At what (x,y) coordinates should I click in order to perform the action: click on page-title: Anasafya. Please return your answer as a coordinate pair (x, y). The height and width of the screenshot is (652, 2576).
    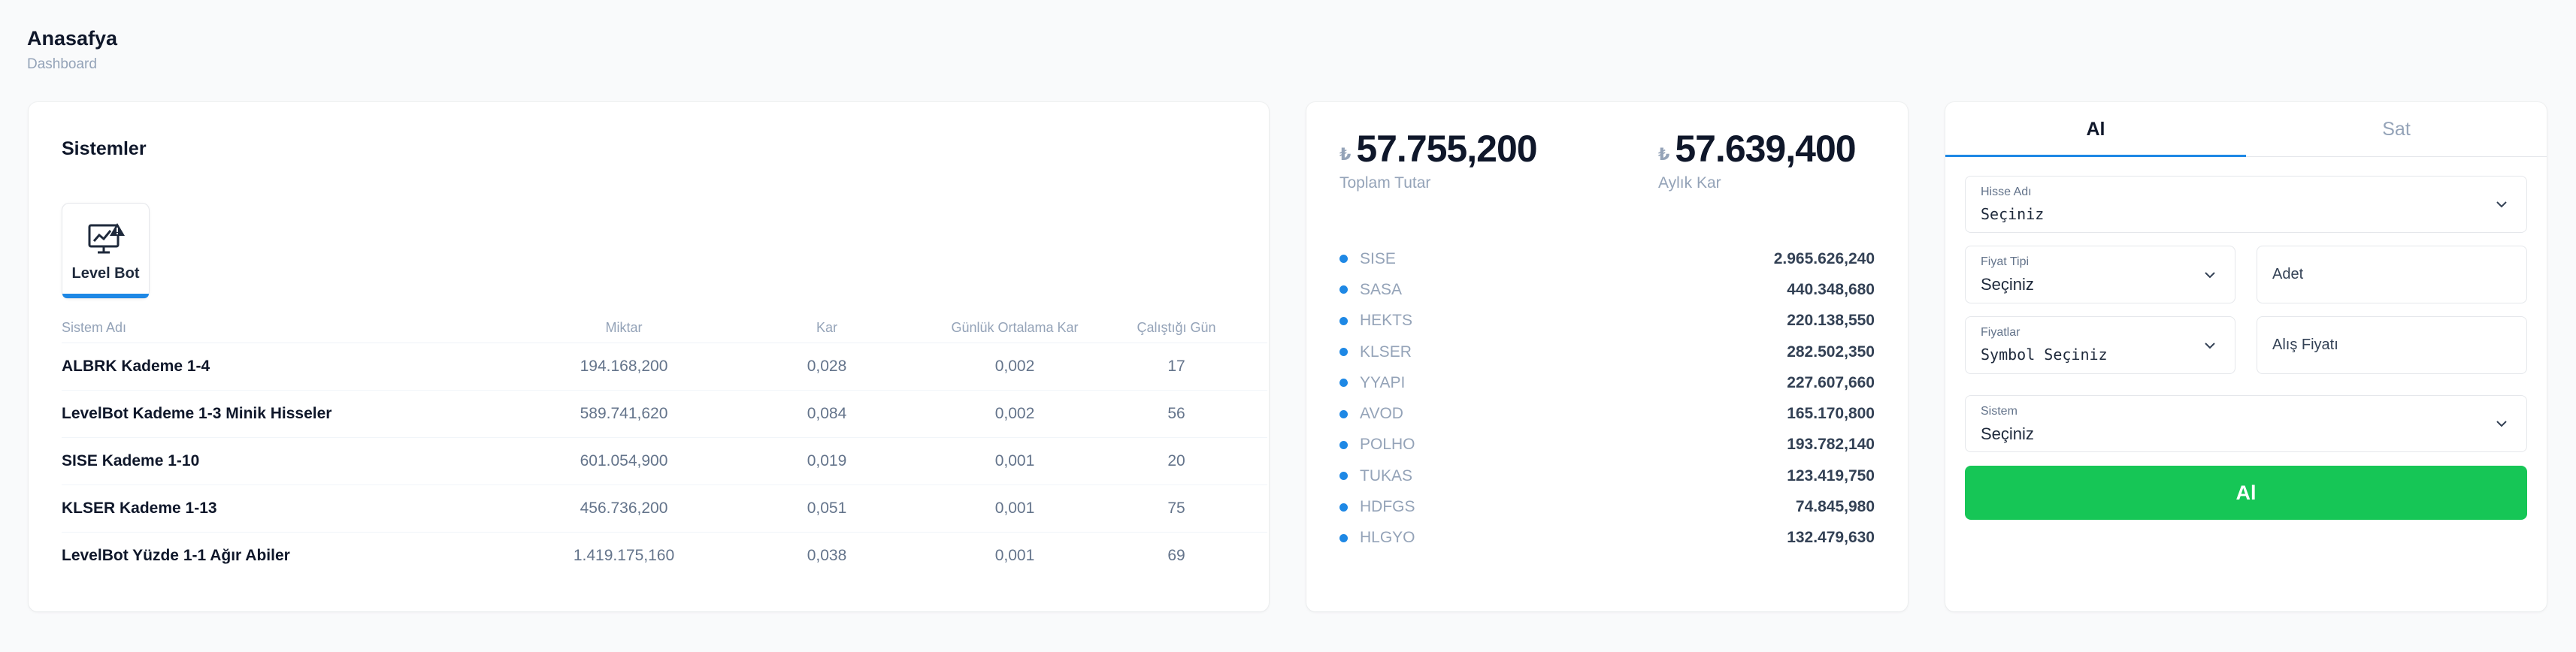
    Looking at the image, I should click on (72, 38).